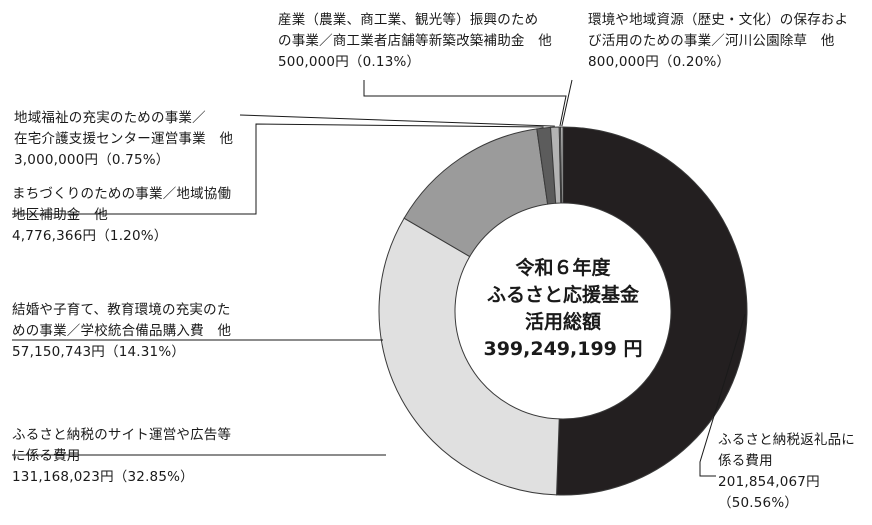 The width and height of the screenshot is (872, 525). Describe the element at coordinates (46, 456) in the screenshot. I see `label-line: に係る費用` at that location.